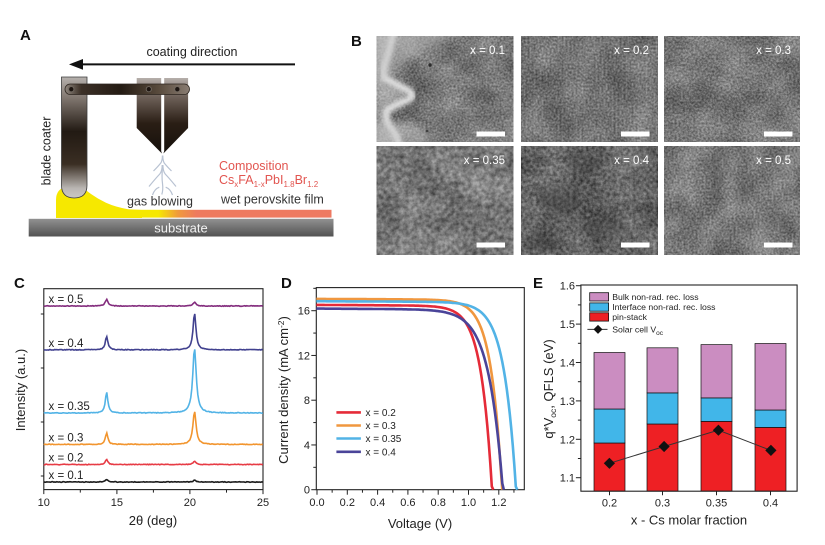  Describe the element at coordinates (254, 166) in the screenshot. I see `svg-text: Composition` at that location.